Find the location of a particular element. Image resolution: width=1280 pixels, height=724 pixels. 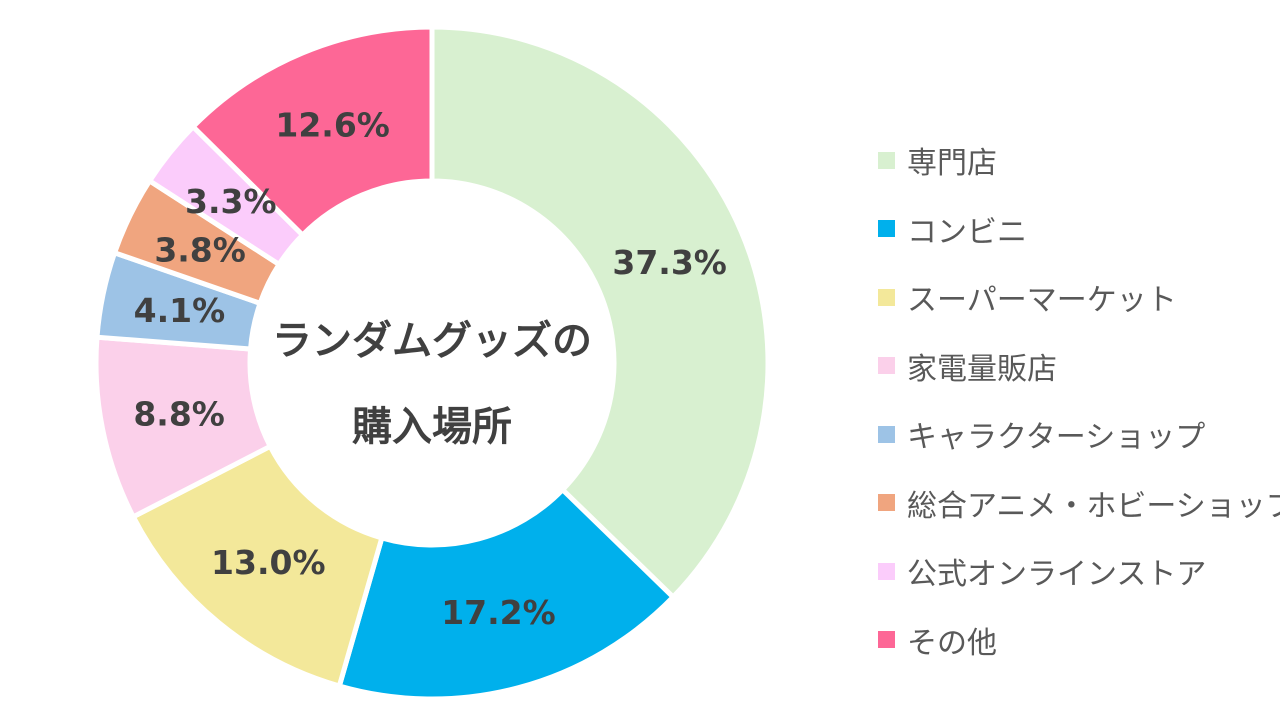

slice-label-2: 13.0% is located at coordinates (268, 562).